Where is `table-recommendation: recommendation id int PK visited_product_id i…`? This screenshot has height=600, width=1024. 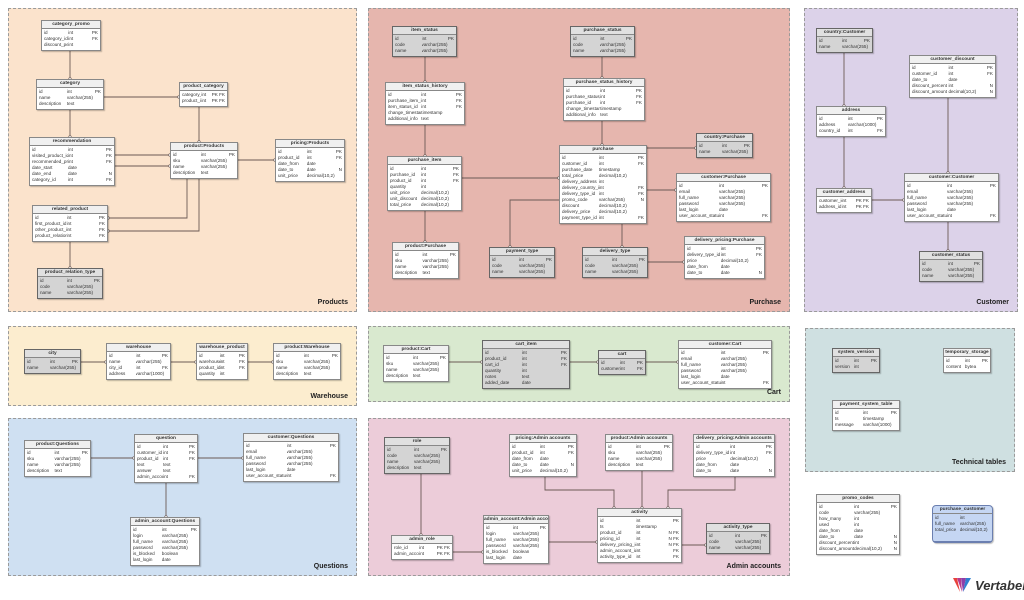
table-recommendation: recommendation id int PK visited_product_id i… is located at coordinates (72, 161).